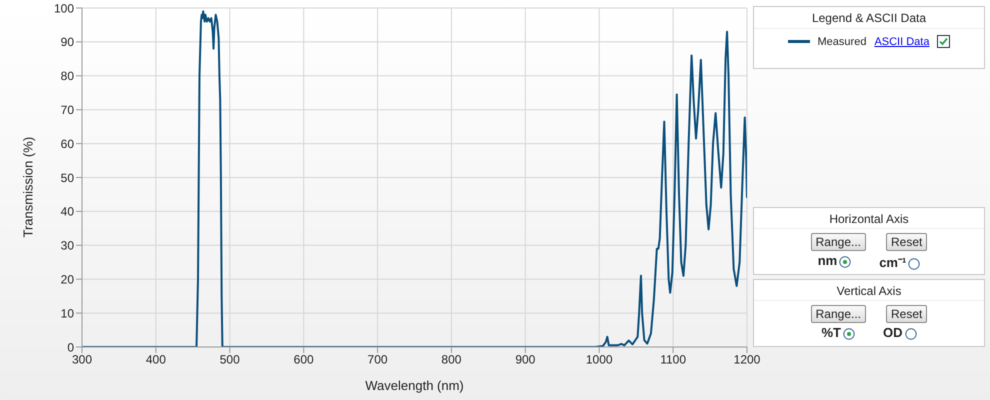 This screenshot has height=400, width=990. Describe the element at coordinates (67, 313) in the screenshot. I see `y-tick-label: 10` at that location.